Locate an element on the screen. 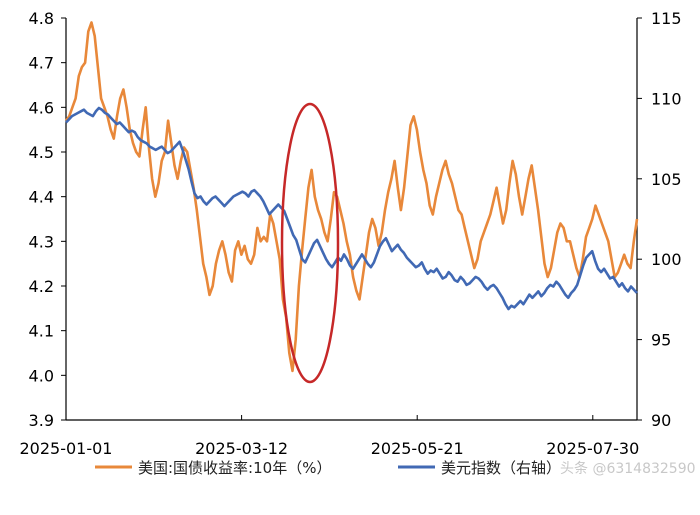  y-left-tick-label: 4.6 is located at coordinates (41, 107).